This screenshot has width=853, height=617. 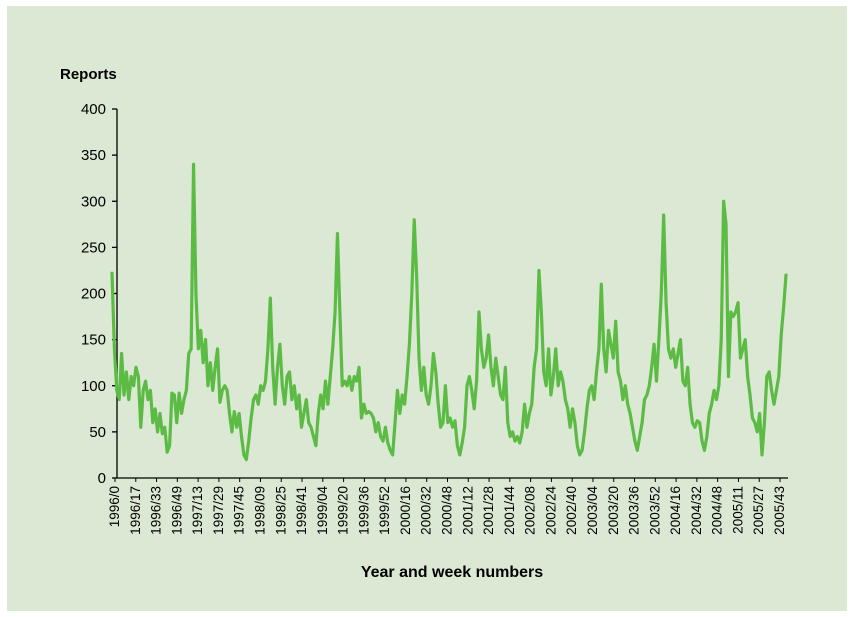 What do you see at coordinates (654, 510) in the screenshot?
I see `x-tick-label: 2003/52` at bounding box center [654, 510].